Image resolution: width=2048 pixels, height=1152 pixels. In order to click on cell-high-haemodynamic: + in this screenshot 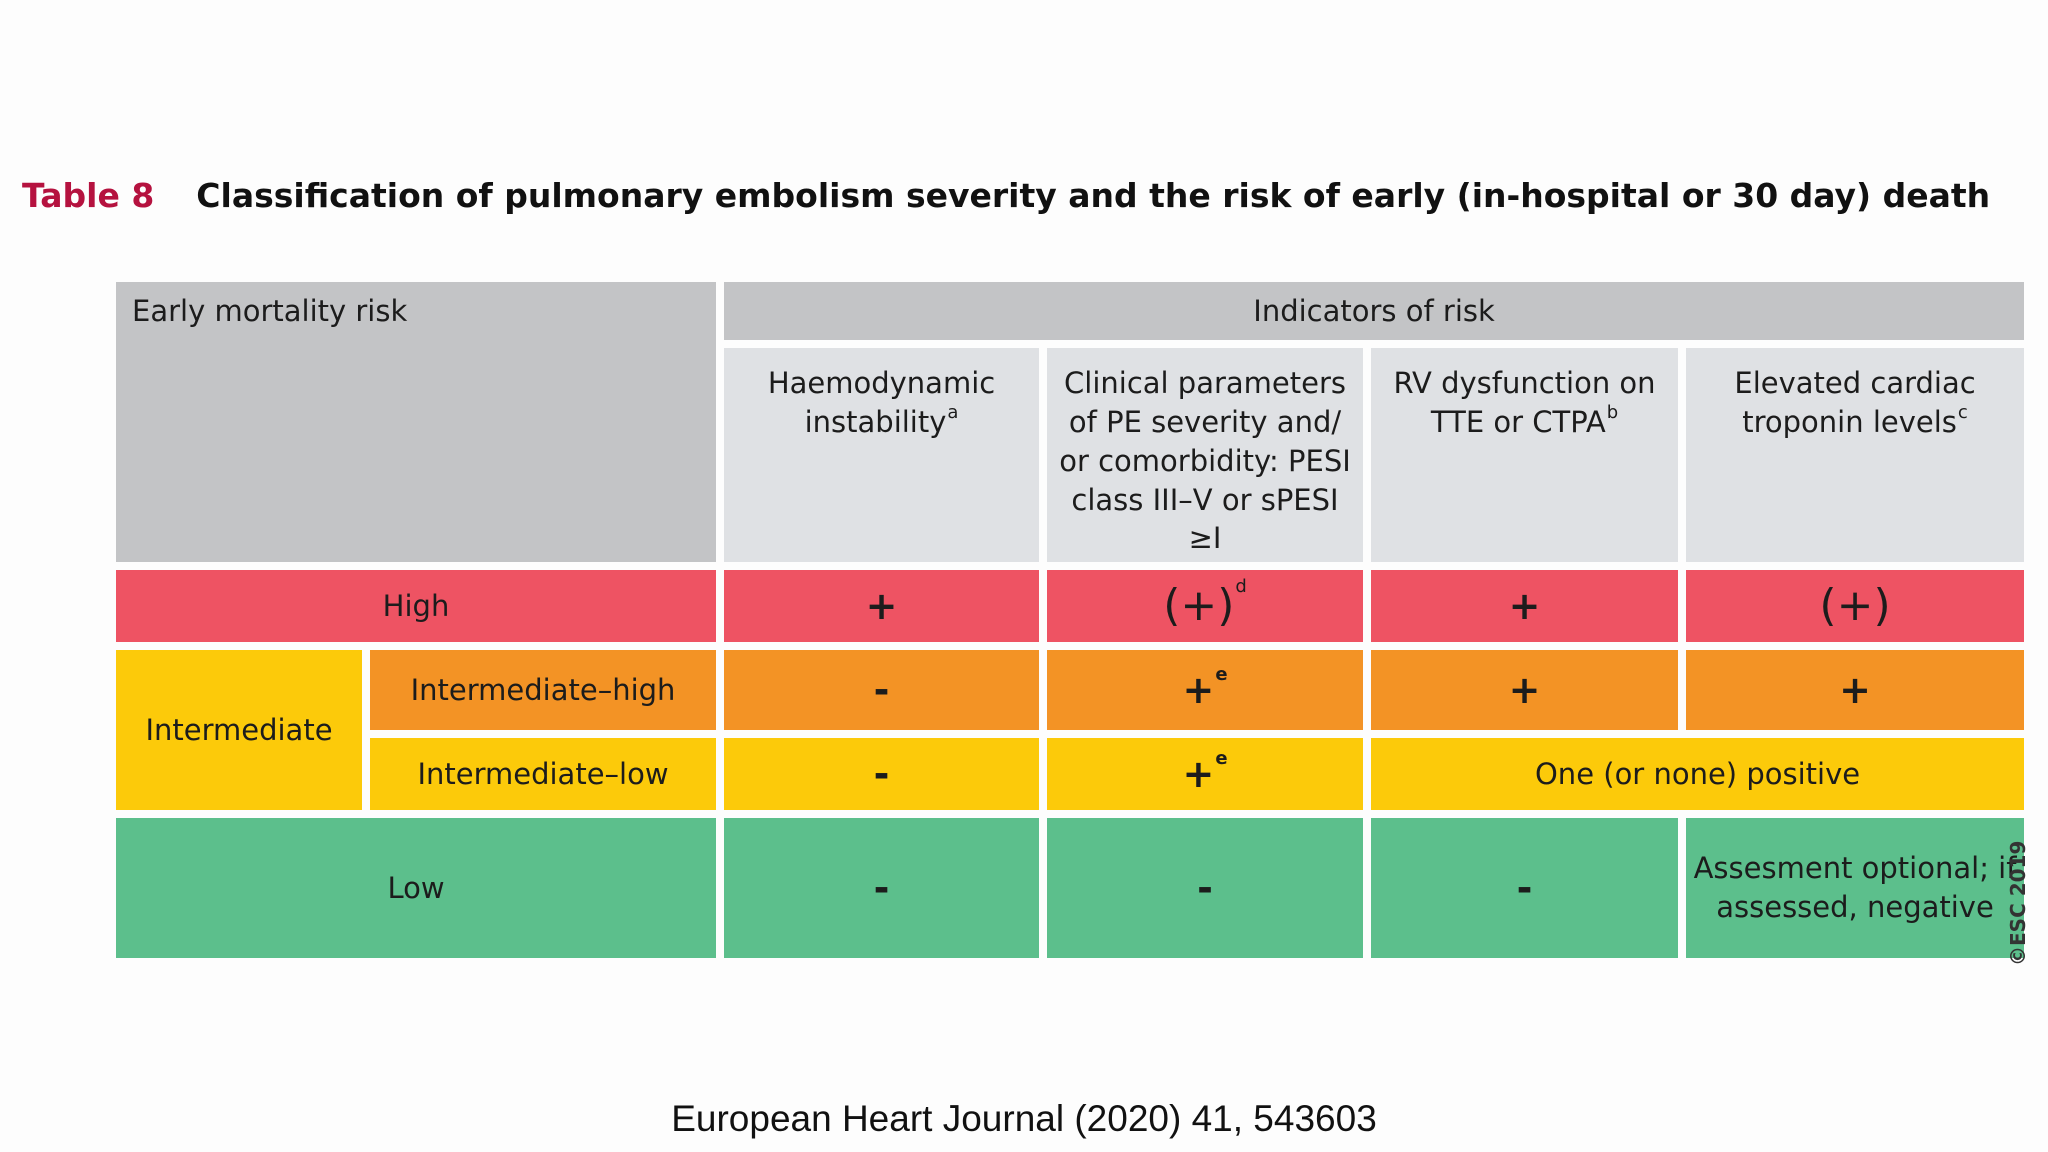, I will do `click(882, 606)`.